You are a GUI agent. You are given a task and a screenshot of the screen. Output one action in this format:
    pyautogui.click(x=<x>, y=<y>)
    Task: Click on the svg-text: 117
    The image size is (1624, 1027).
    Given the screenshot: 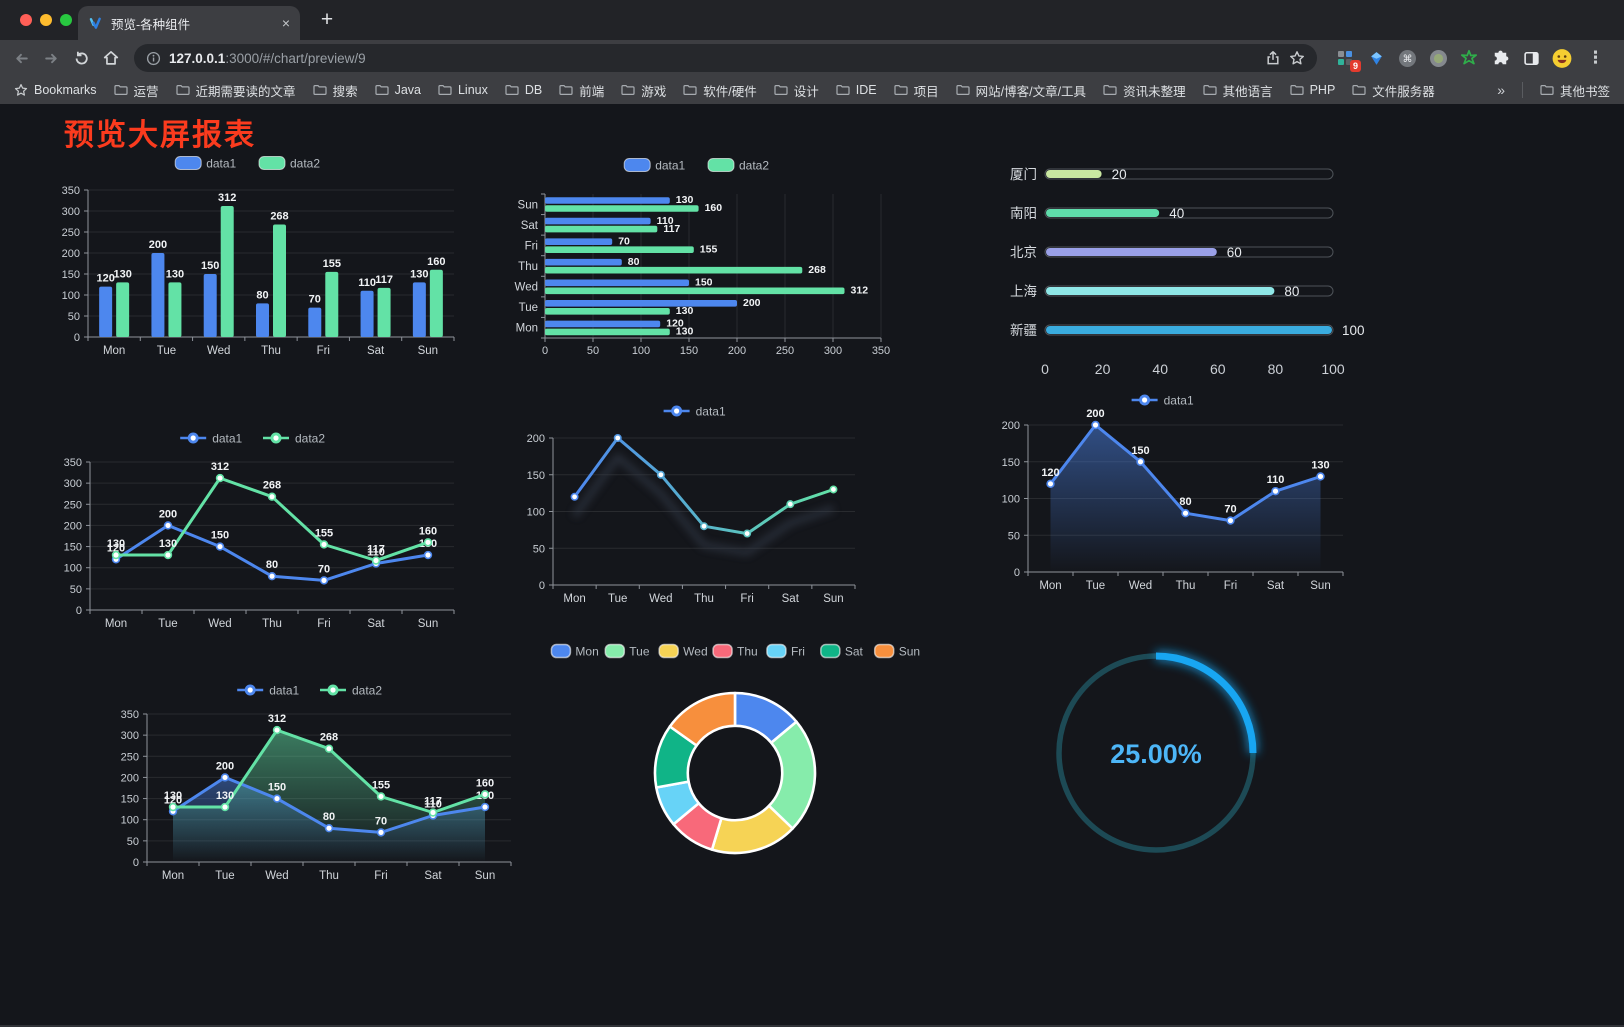 What is the action you would take?
    pyautogui.click(x=376, y=550)
    